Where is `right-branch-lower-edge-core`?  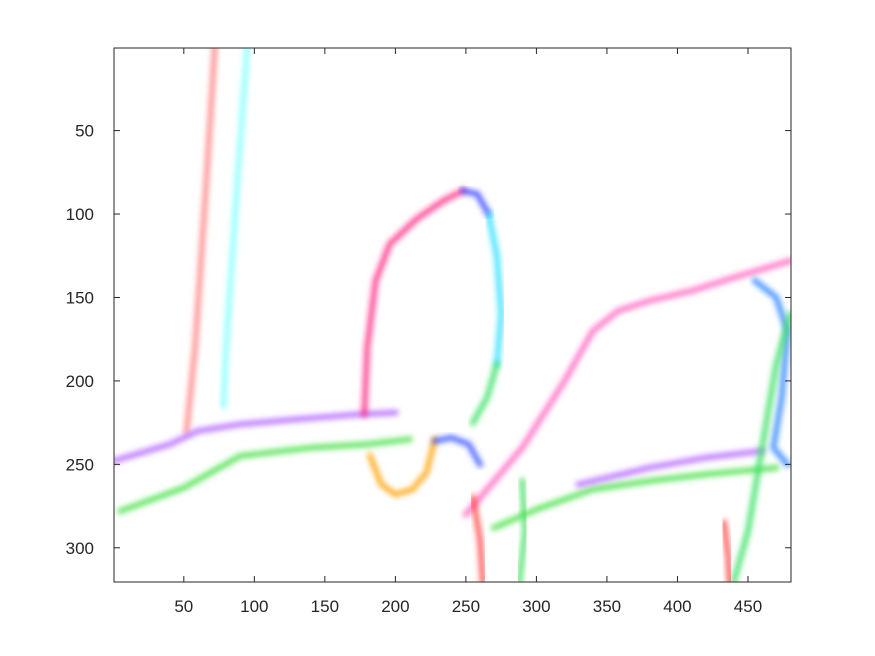 right-branch-lower-edge-core is located at coordinates (635, 497).